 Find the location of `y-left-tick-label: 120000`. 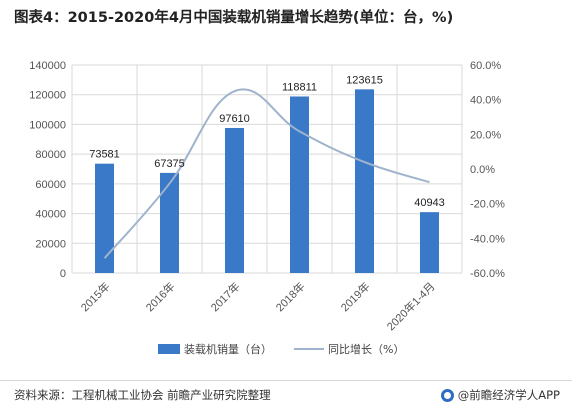

y-left-tick-label: 120000 is located at coordinates (47, 96).